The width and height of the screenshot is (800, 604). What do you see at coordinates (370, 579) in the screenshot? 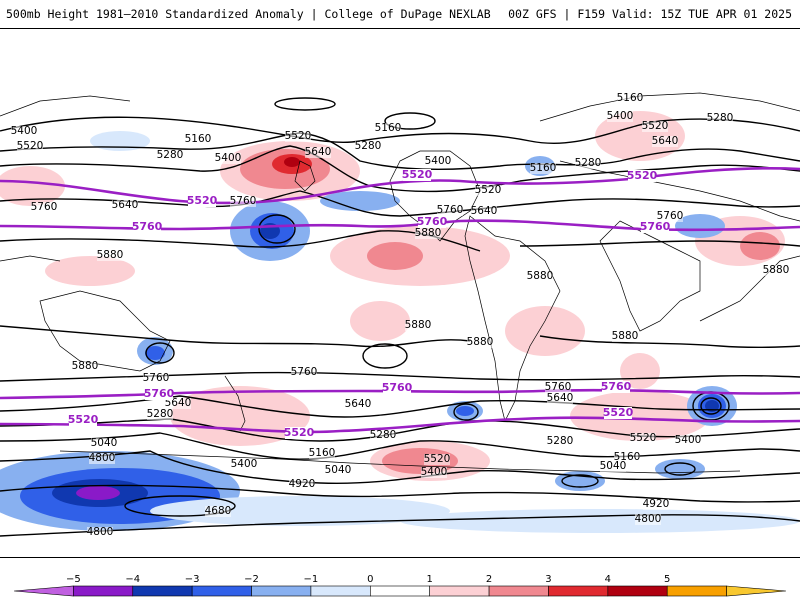
I see `colorbar-tick-label: 0` at bounding box center [370, 579].